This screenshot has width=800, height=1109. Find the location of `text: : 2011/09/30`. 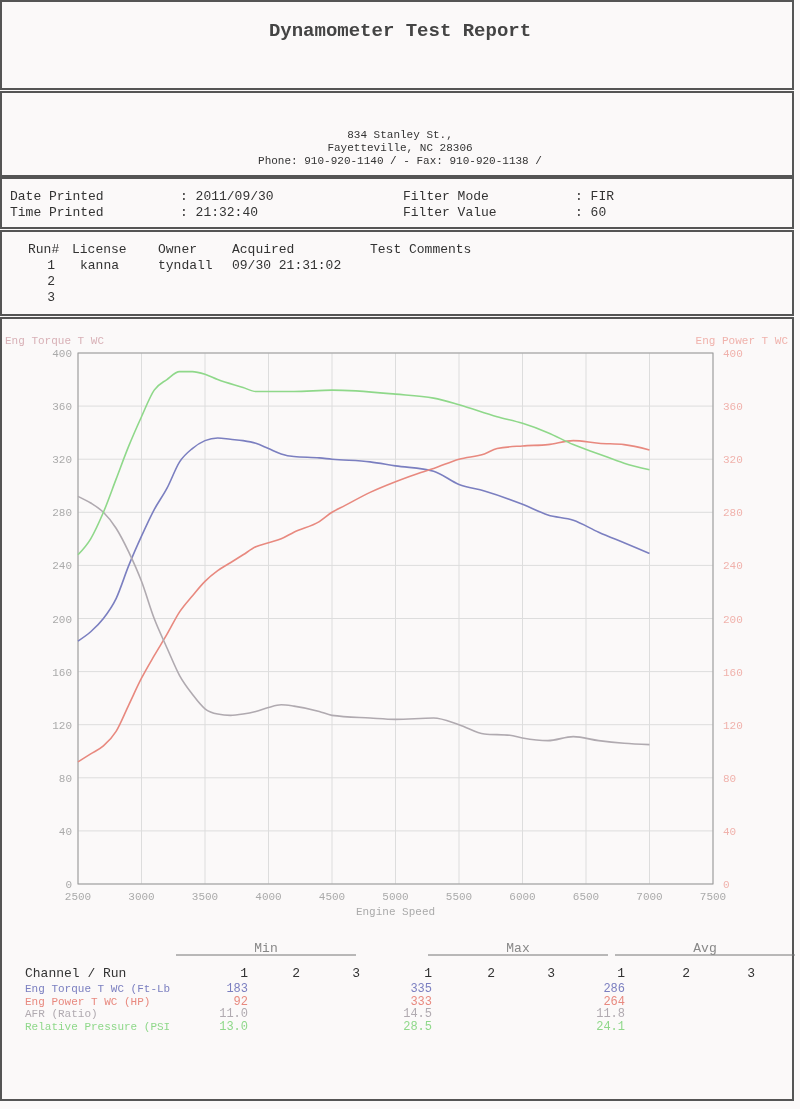

text: : 2011/09/30 is located at coordinates (227, 196).